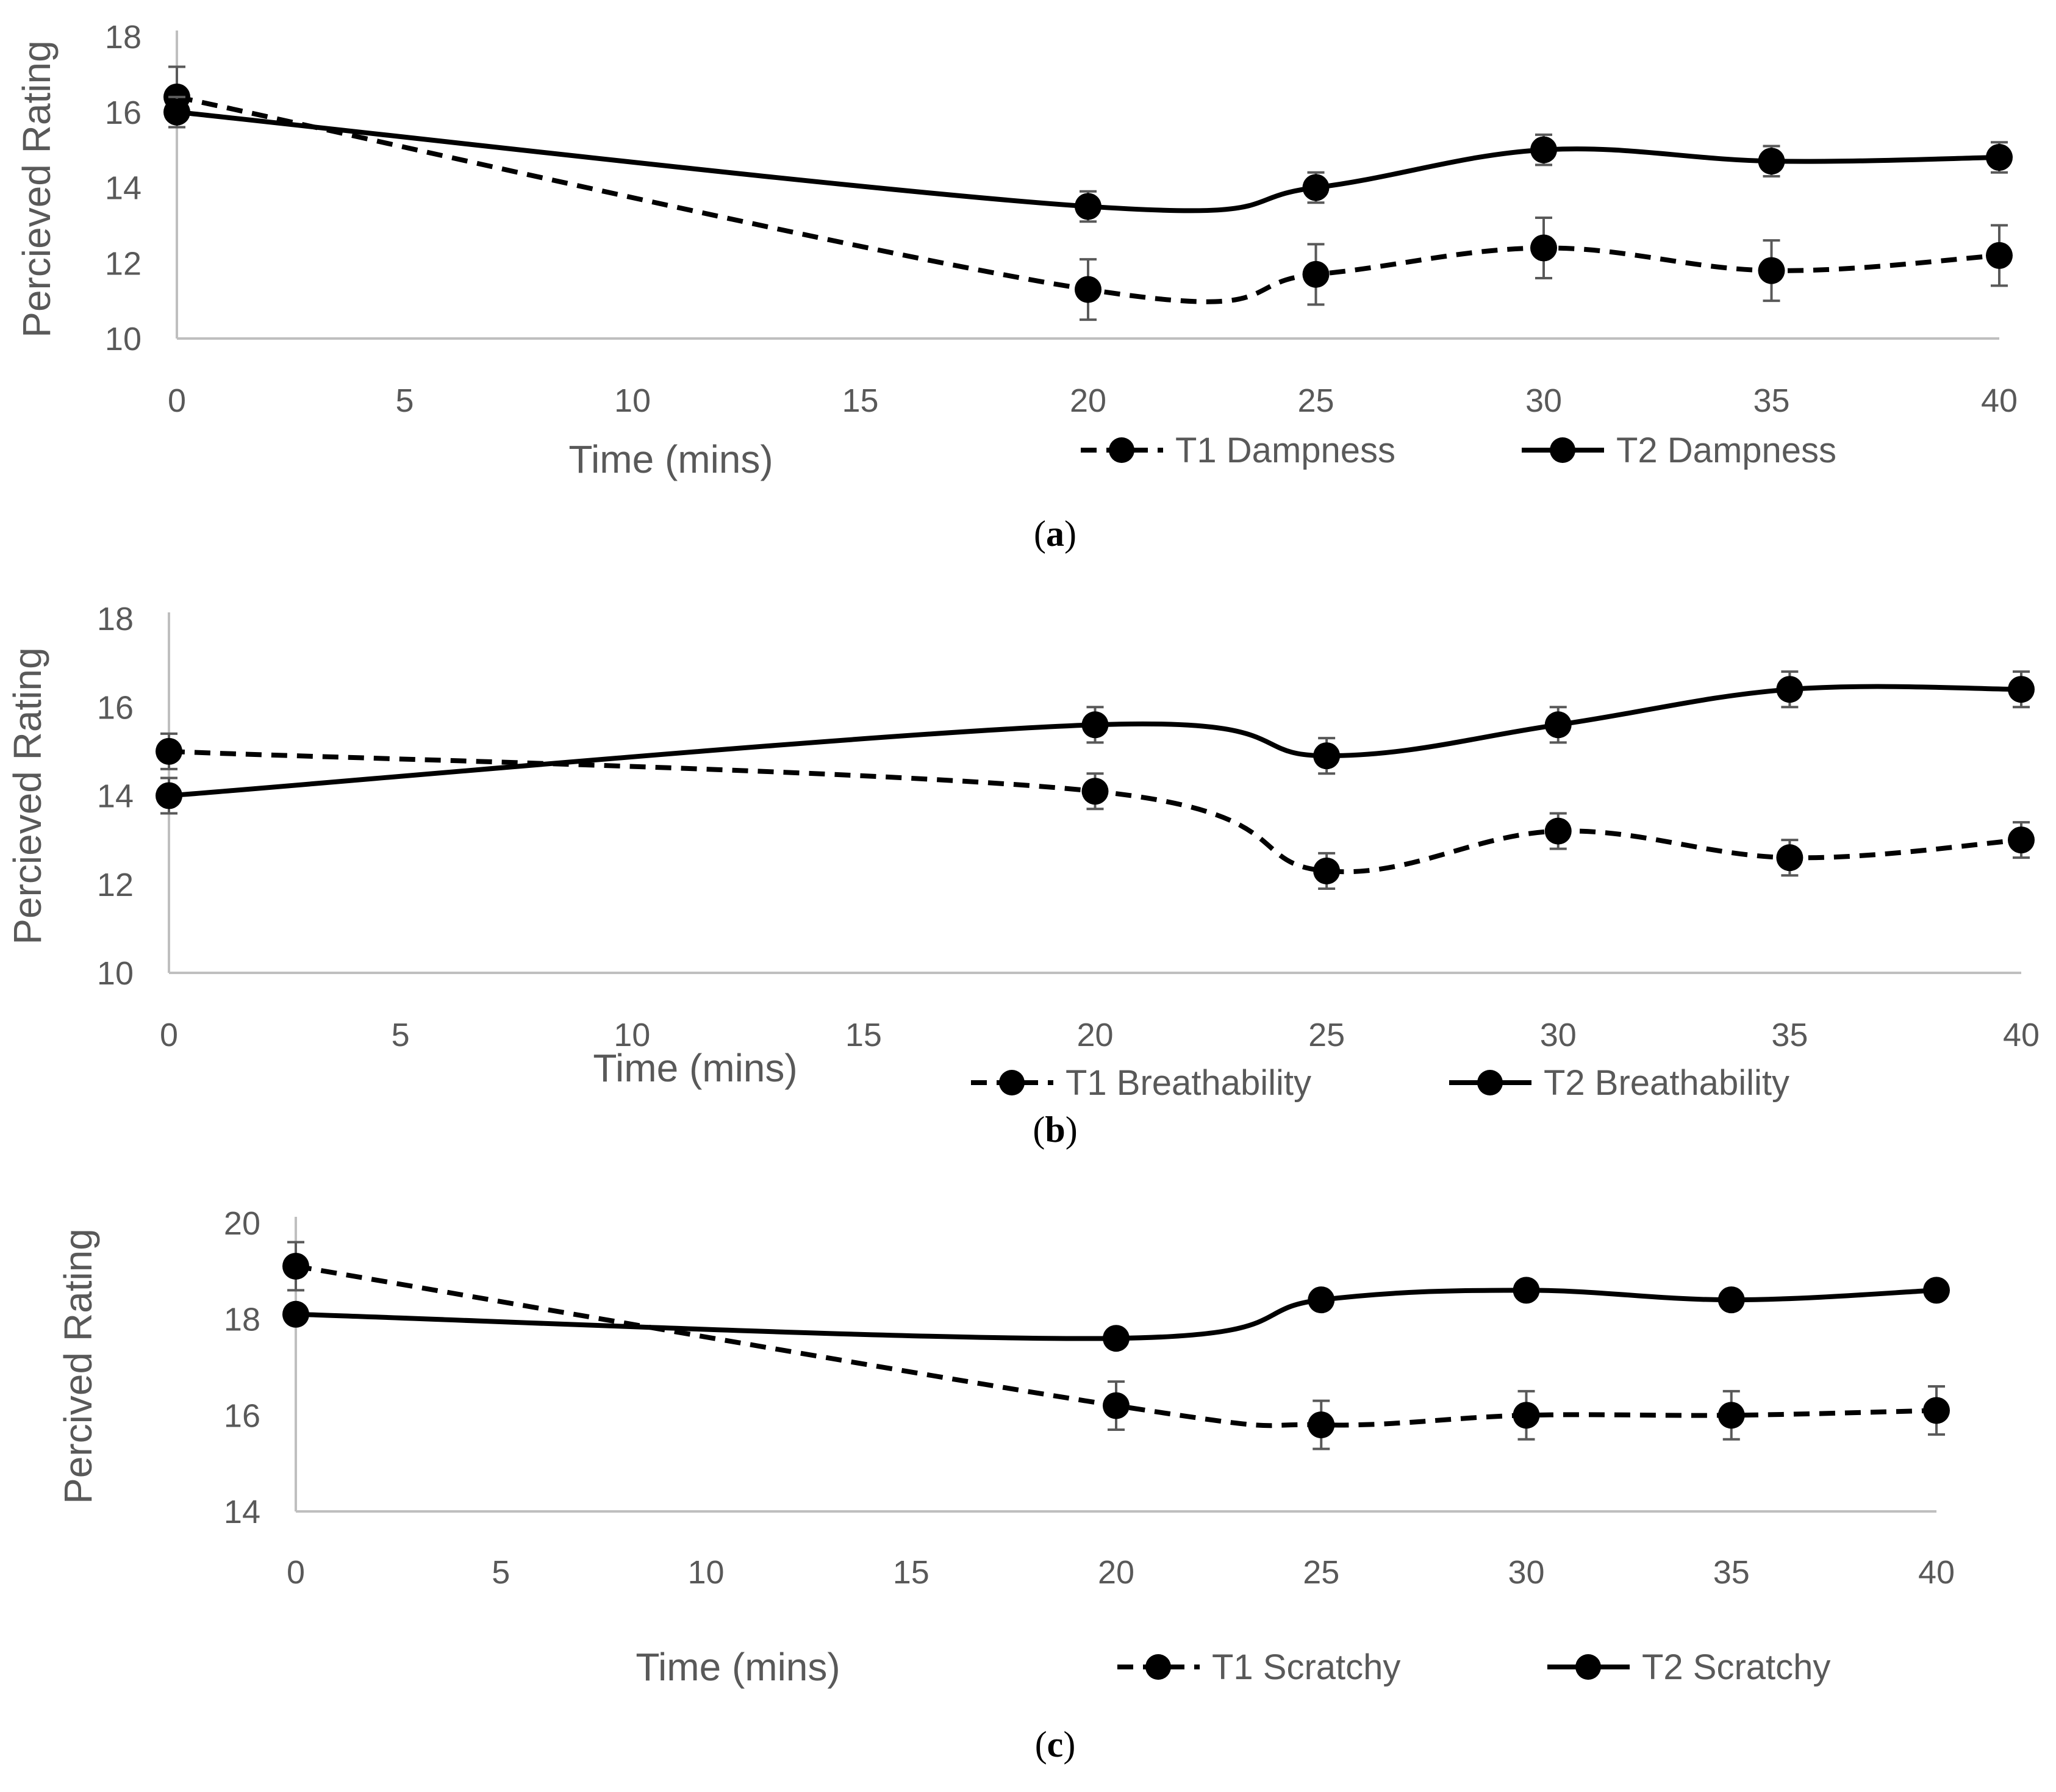 The image size is (2056, 1792). What do you see at coordinates (1688, 1667) in the screenshot?
I see `legend-entry: T2 Scratchy` at bounding box center [1688, 1667].